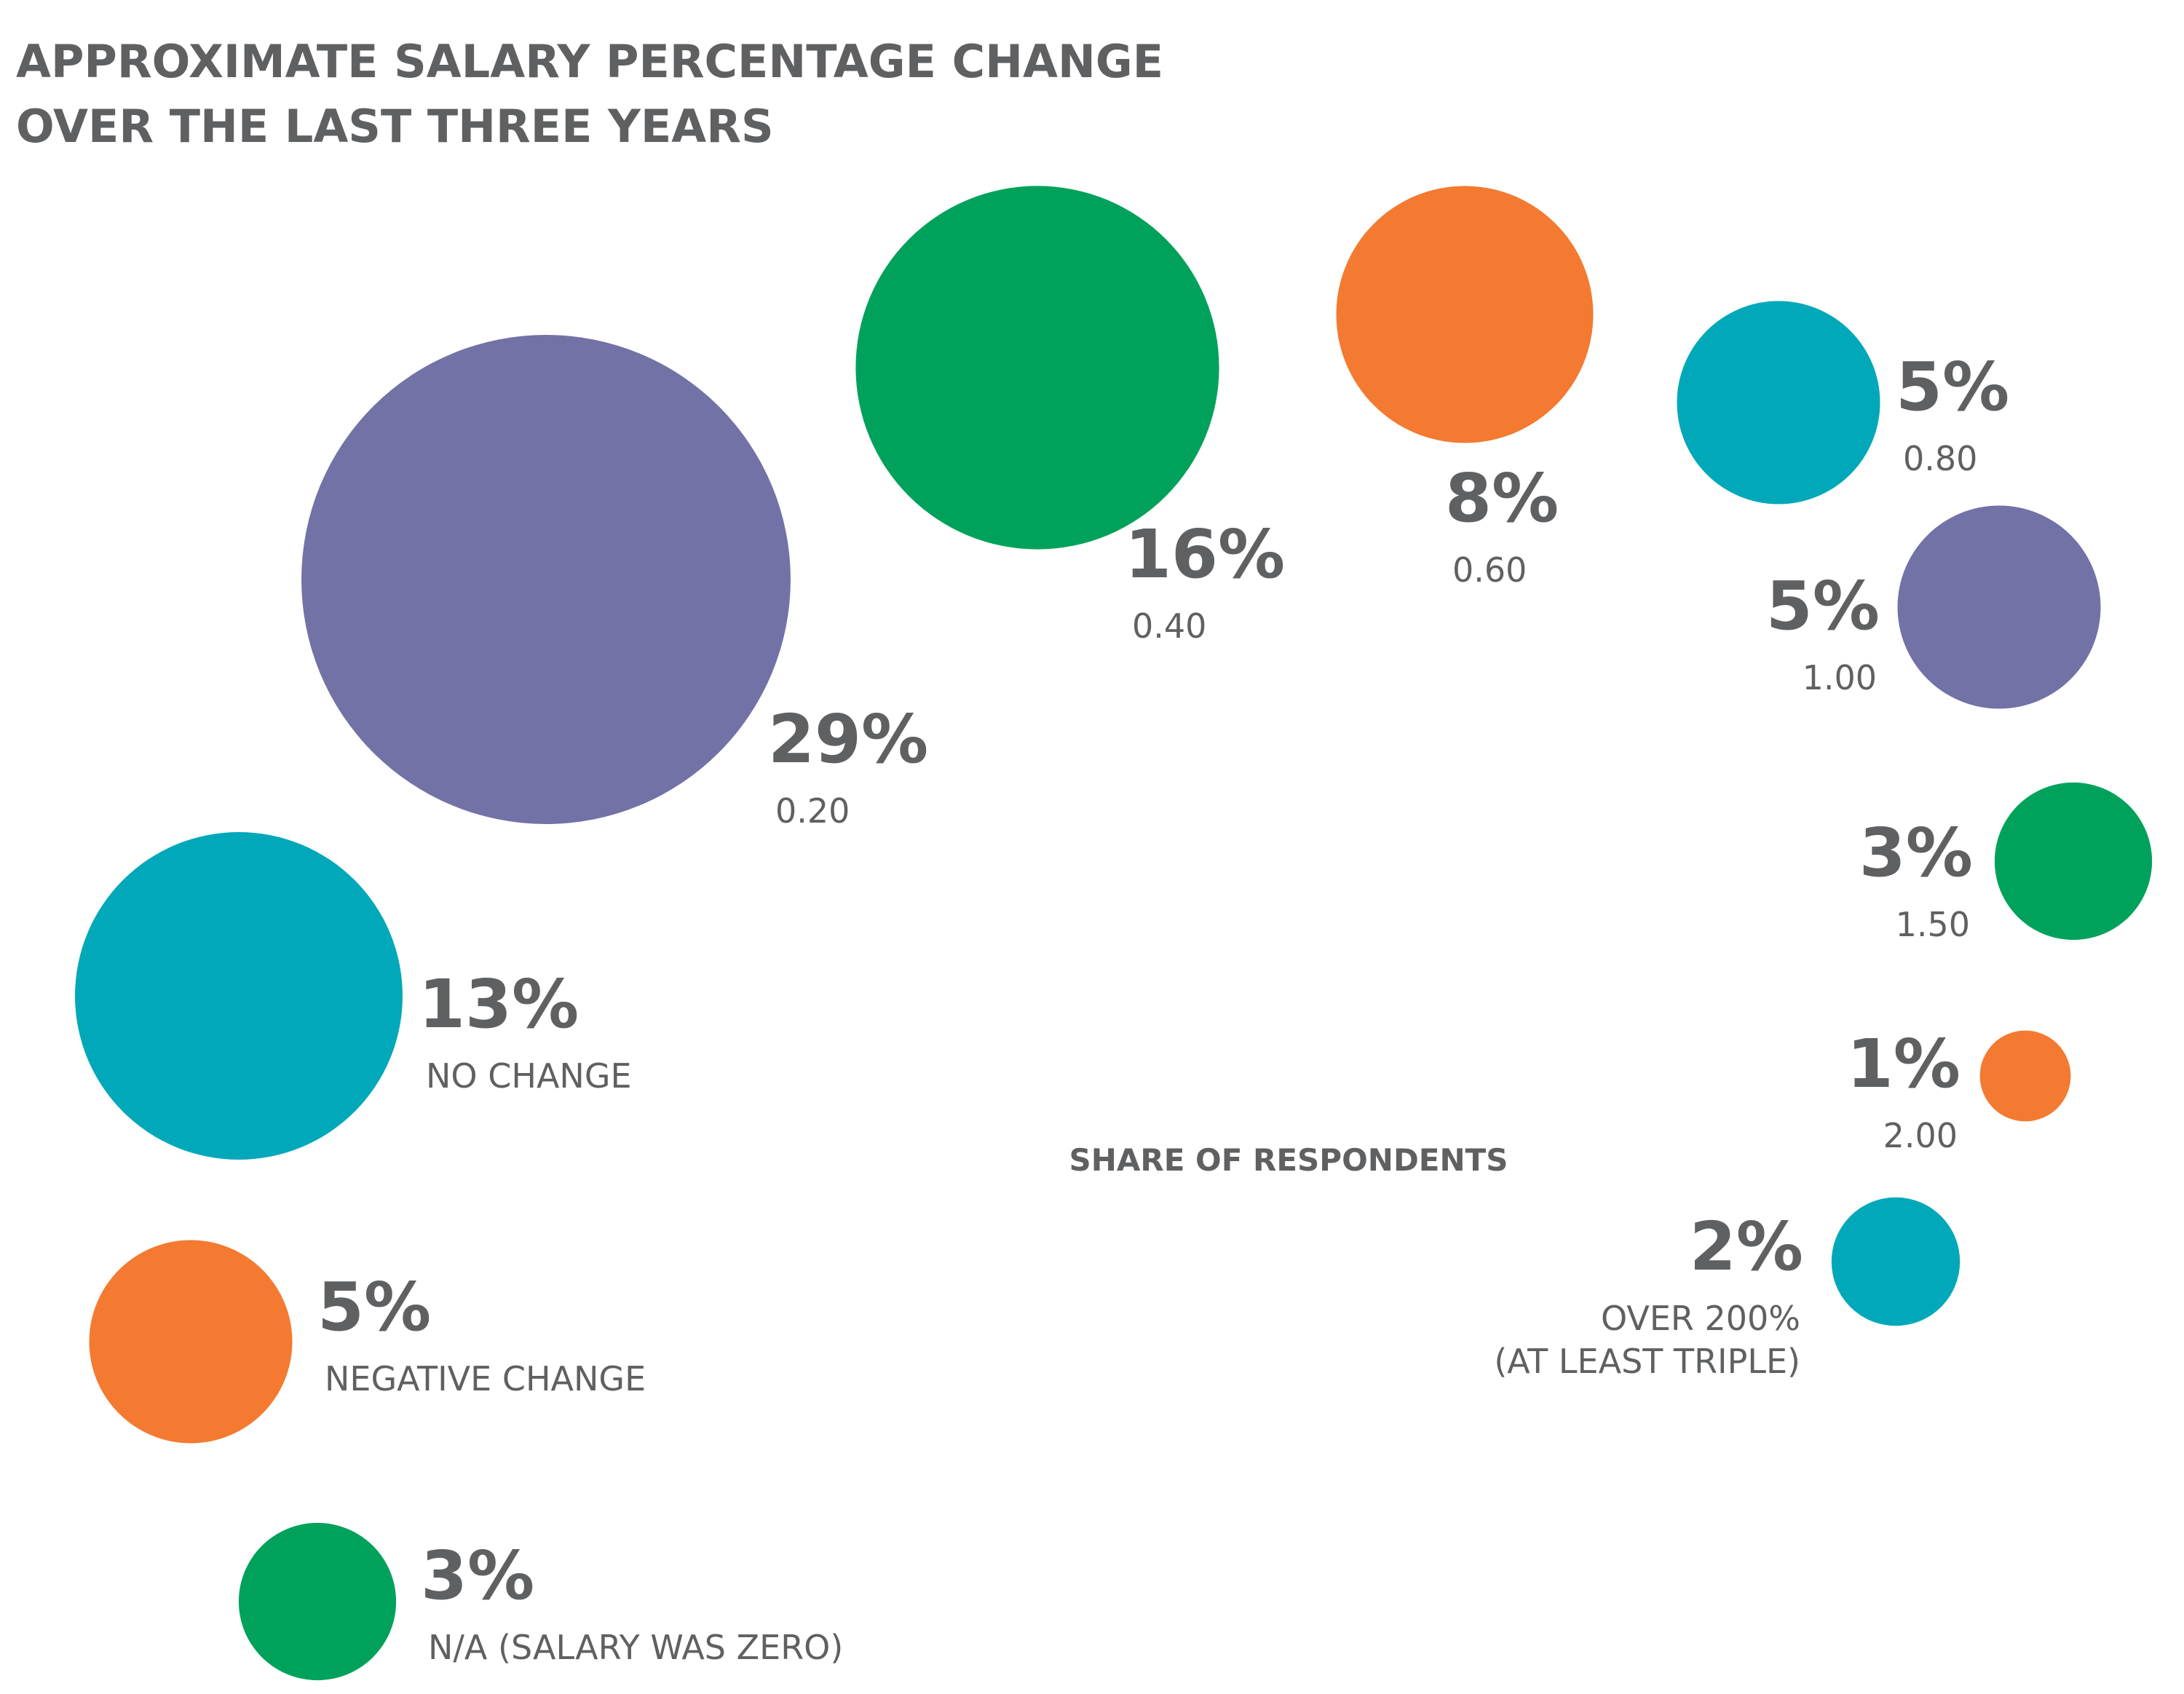 This screenshot has height=1694, width=2184. Describe the element at coordinates (529, 1076) in the screenshot. I see `category-label-3: NO CHANGE` at that location.